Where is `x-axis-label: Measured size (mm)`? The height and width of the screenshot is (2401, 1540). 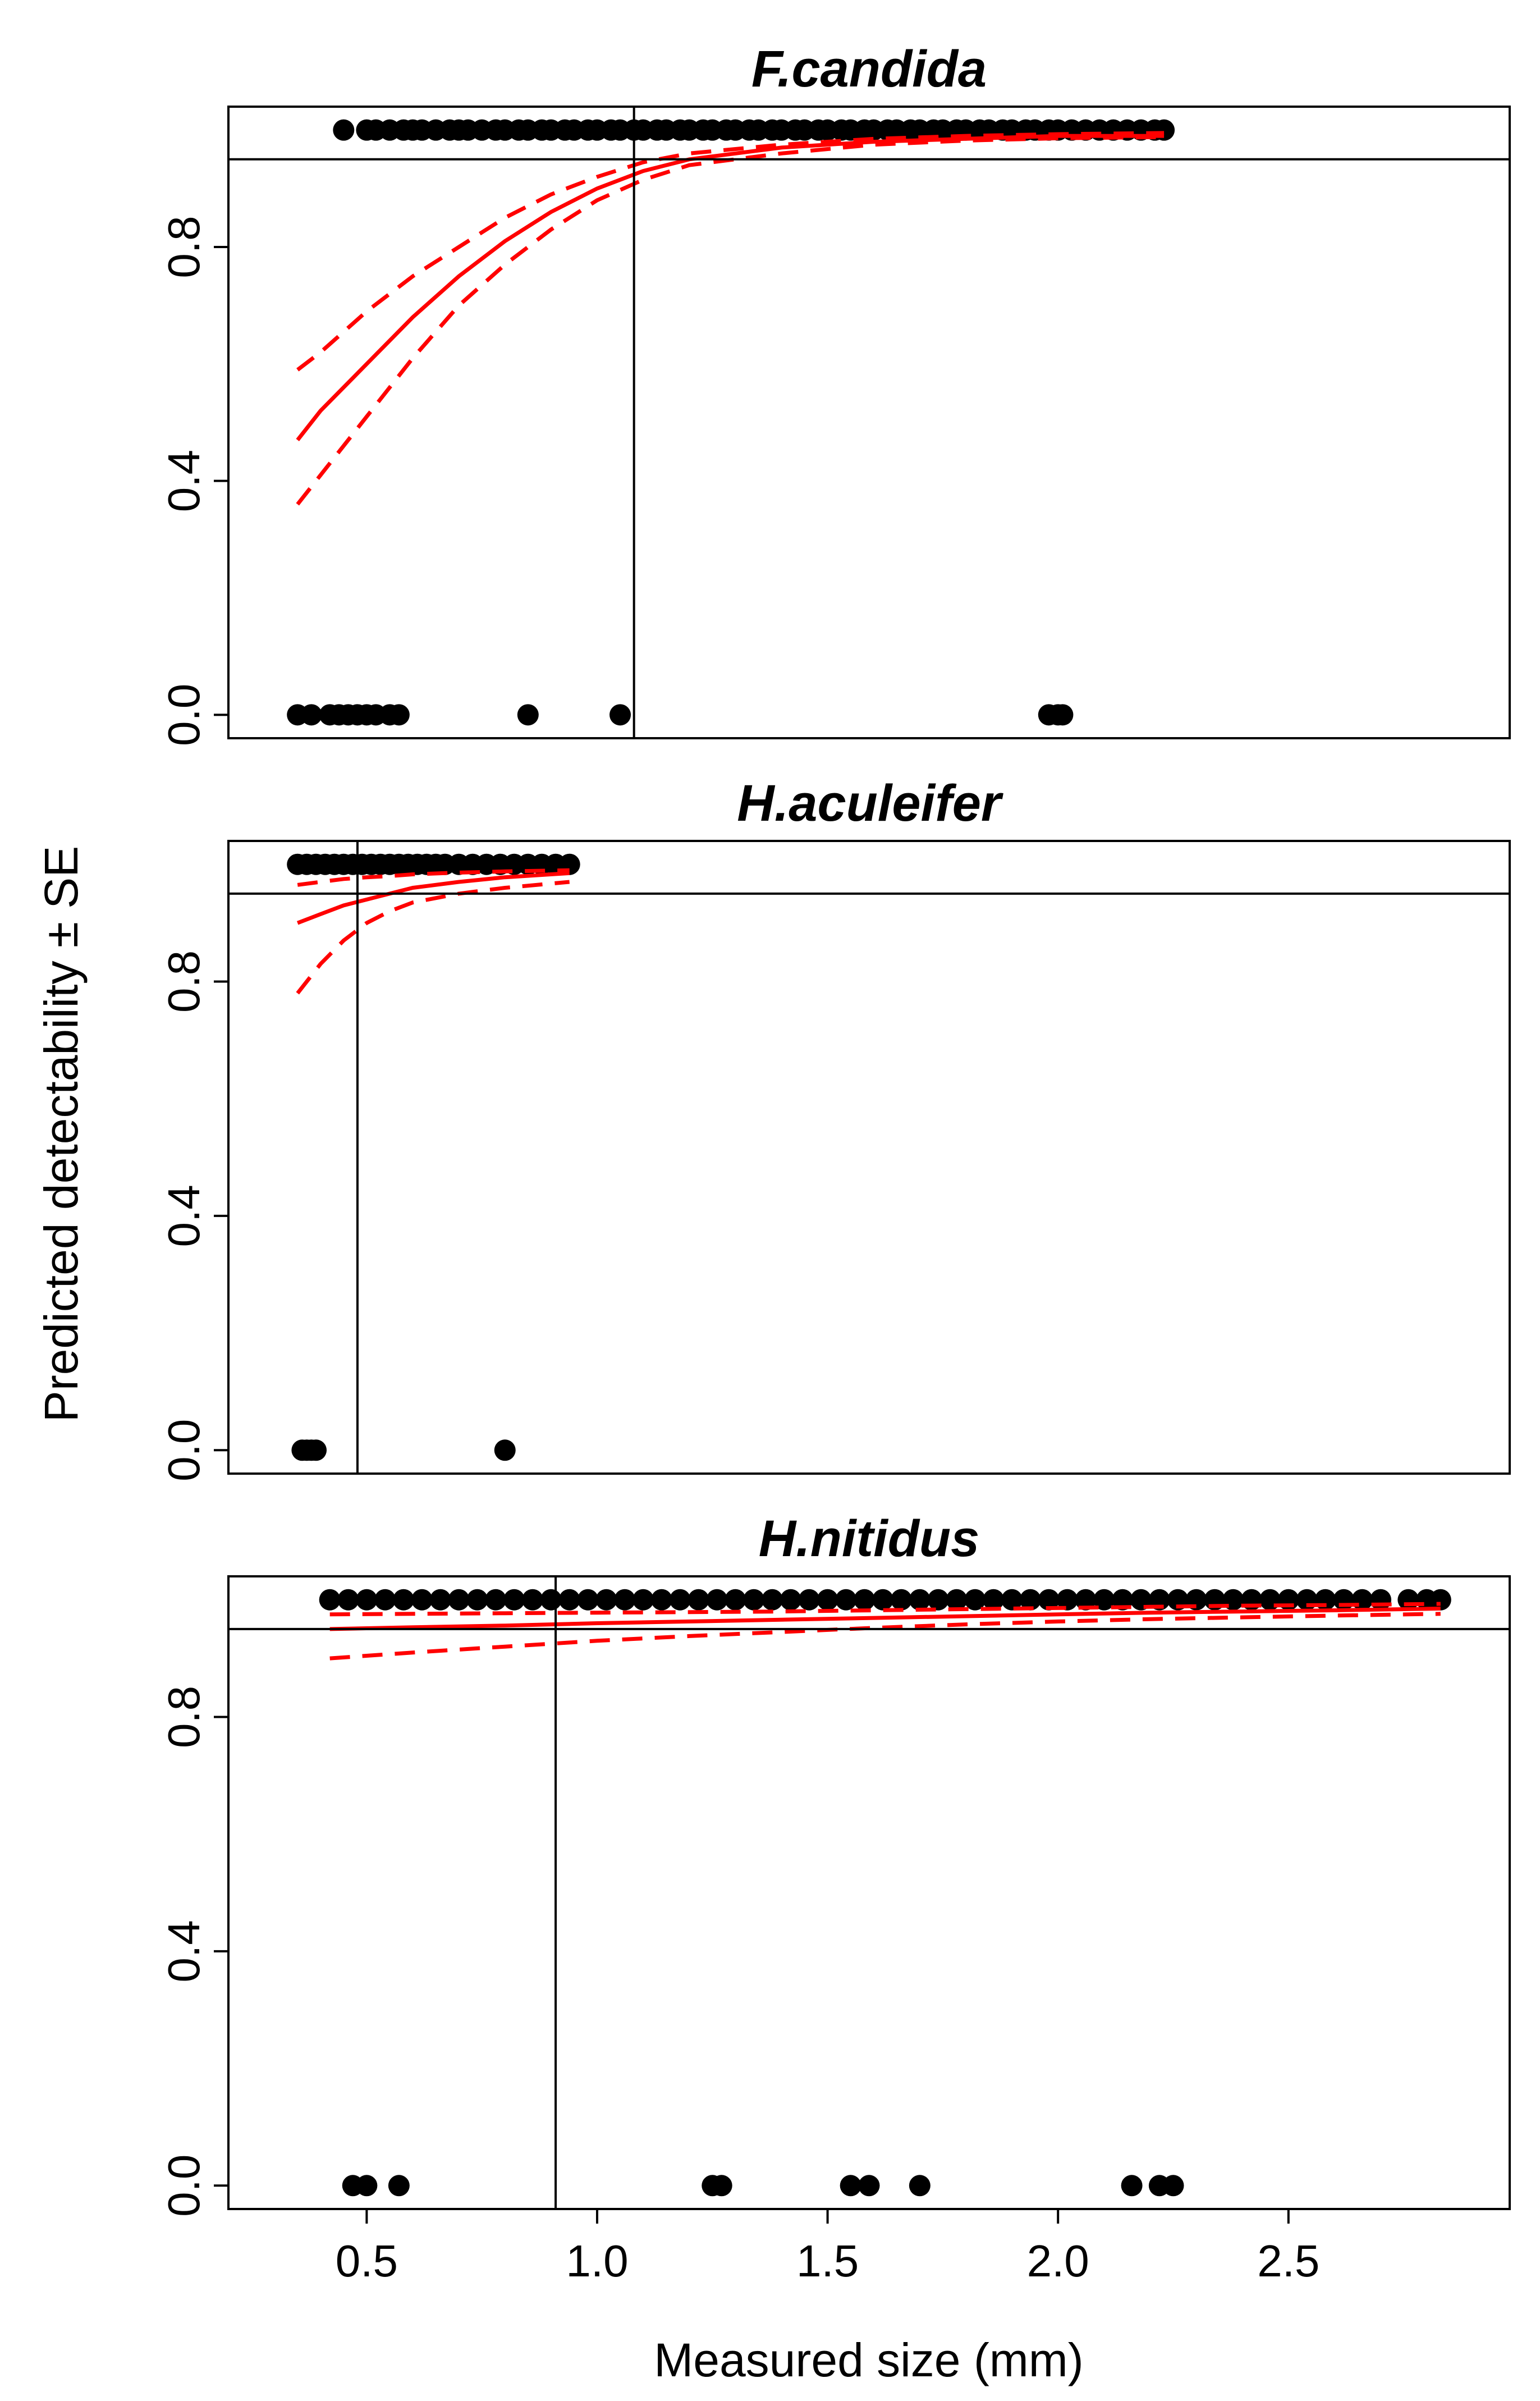
x-axis-label: Measured size (mm) is located at coordinates (868, 2360).